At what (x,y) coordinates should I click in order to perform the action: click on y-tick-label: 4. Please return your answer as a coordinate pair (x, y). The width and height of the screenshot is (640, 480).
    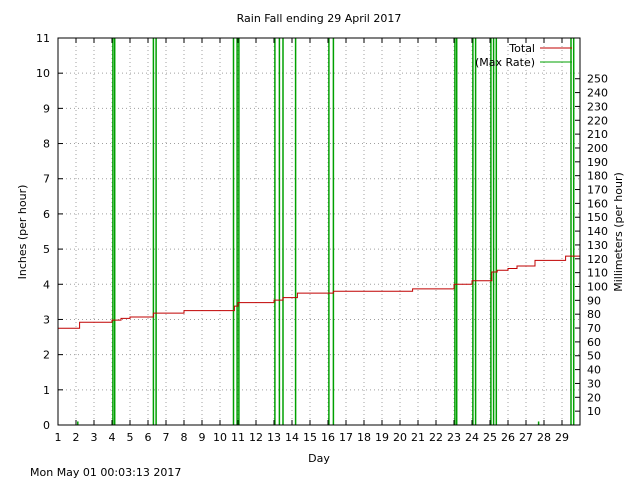
    Looking at the image, I should click on (46, 284).